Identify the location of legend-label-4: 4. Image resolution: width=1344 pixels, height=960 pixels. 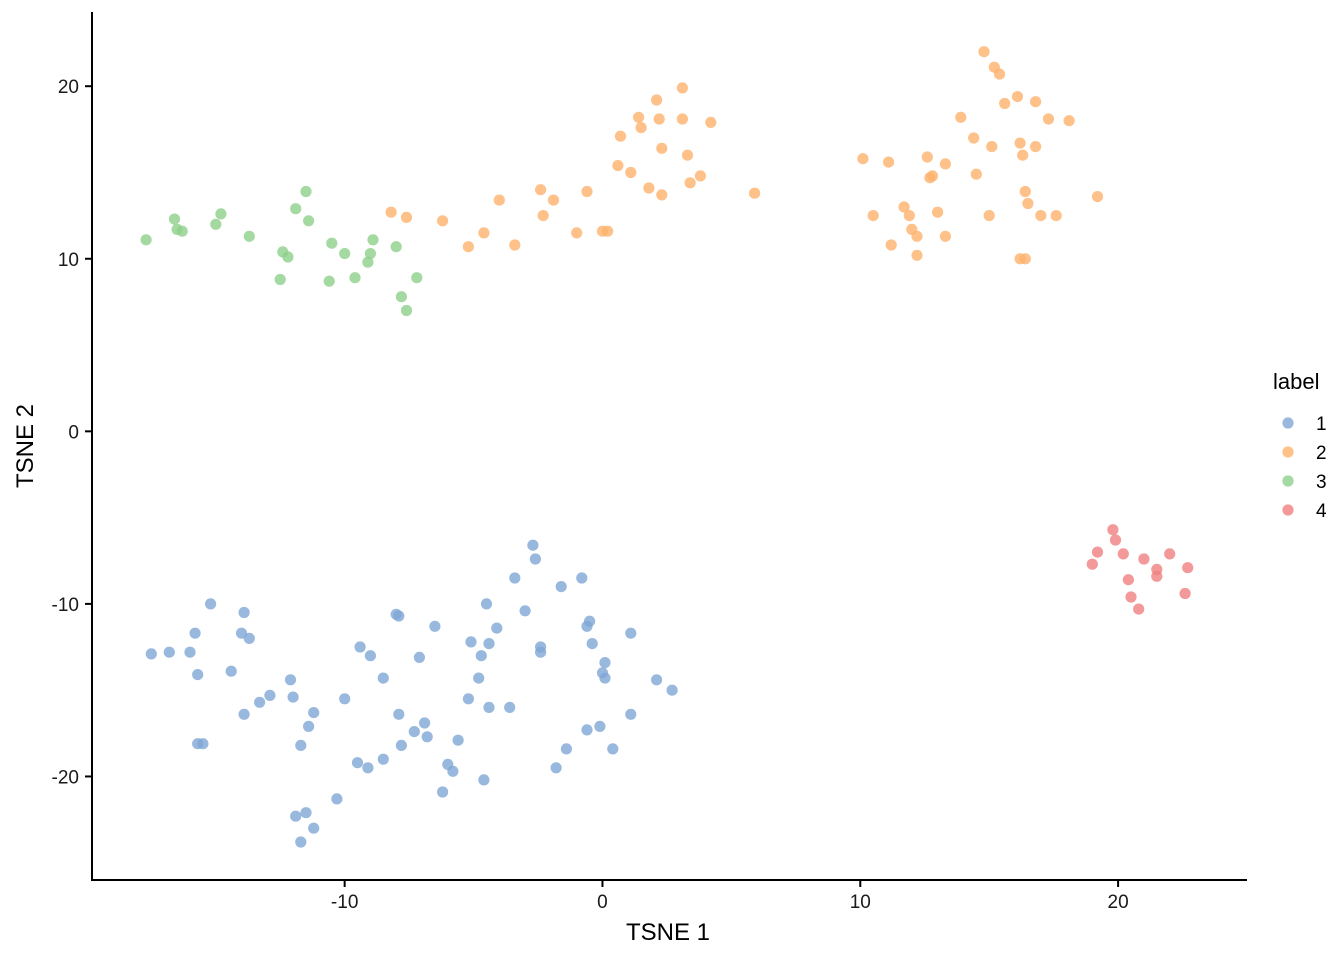
(1321, 511).